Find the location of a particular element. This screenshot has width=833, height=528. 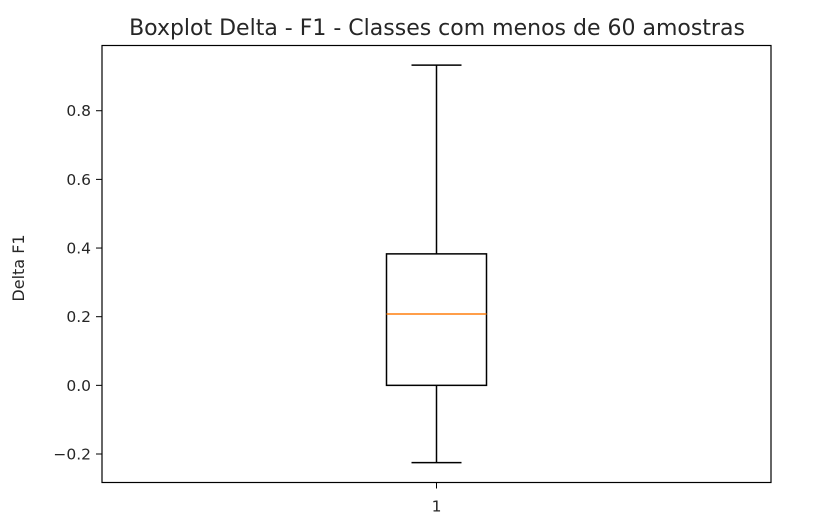

y-tick-label: 0.8 is located at coordinates (78, 111).